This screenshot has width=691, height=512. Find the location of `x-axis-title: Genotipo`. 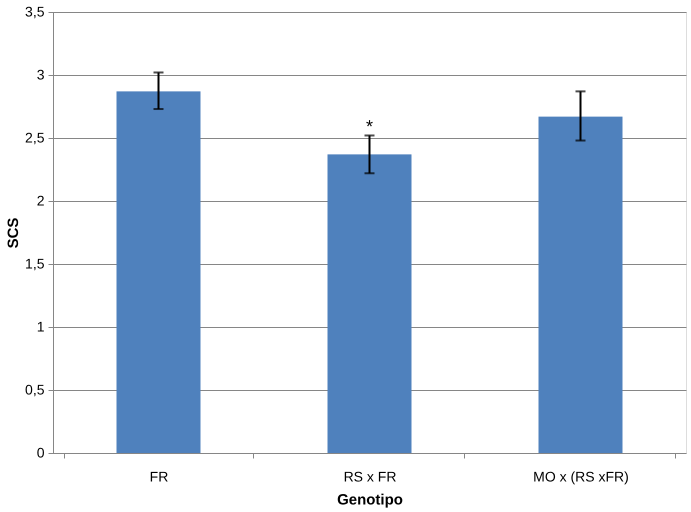

x-axis-title: Genotipo is located at coordinates (370, 500).